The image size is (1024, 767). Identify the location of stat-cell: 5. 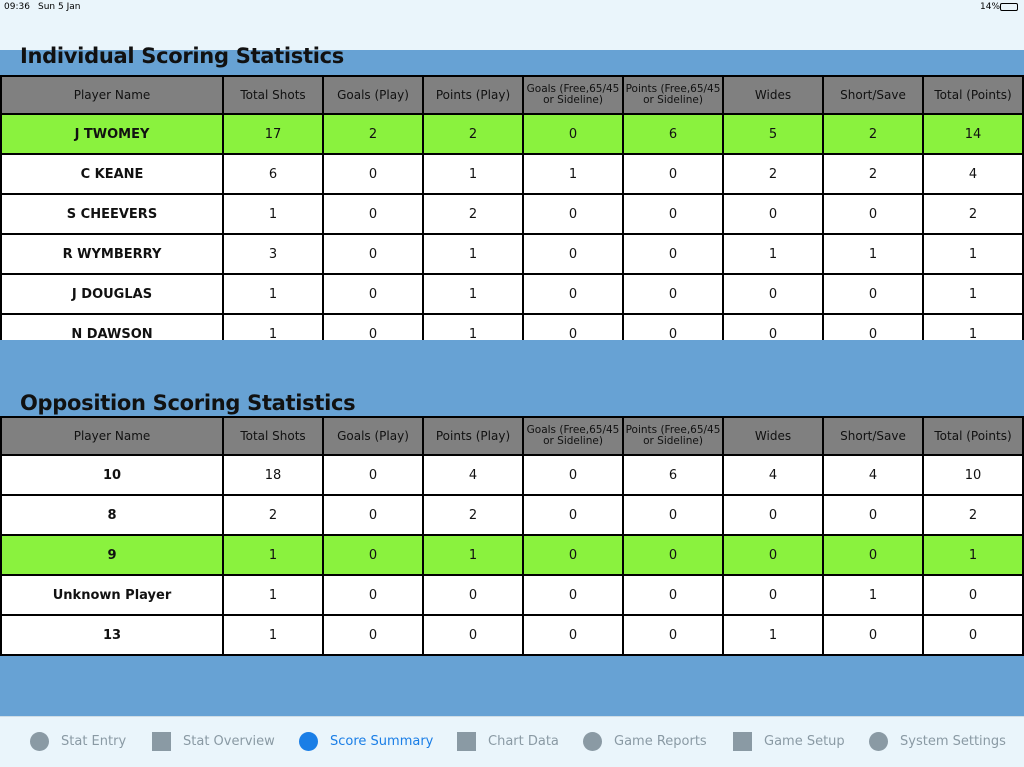
(774, 135).